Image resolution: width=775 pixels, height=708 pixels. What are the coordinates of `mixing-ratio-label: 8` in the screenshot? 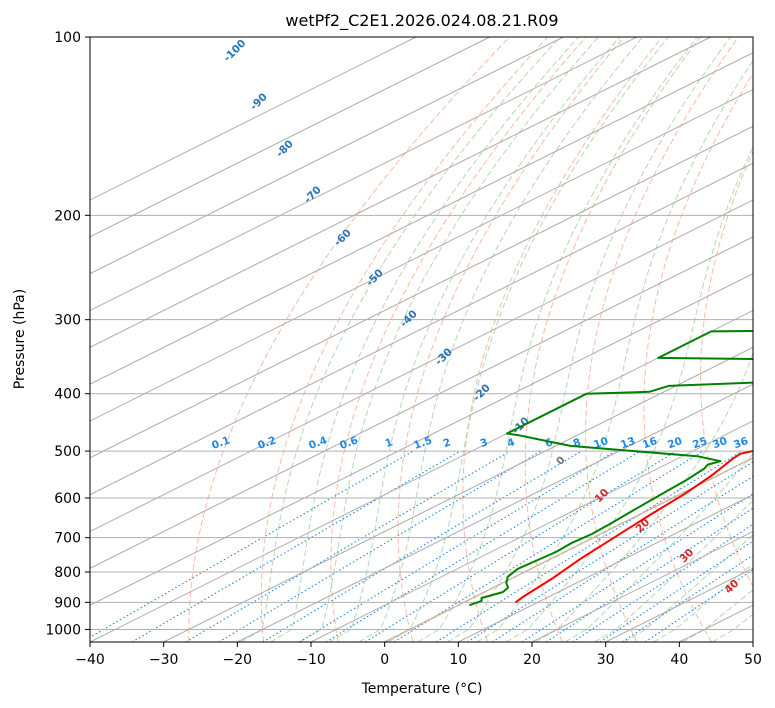 It's located at (576, 443).